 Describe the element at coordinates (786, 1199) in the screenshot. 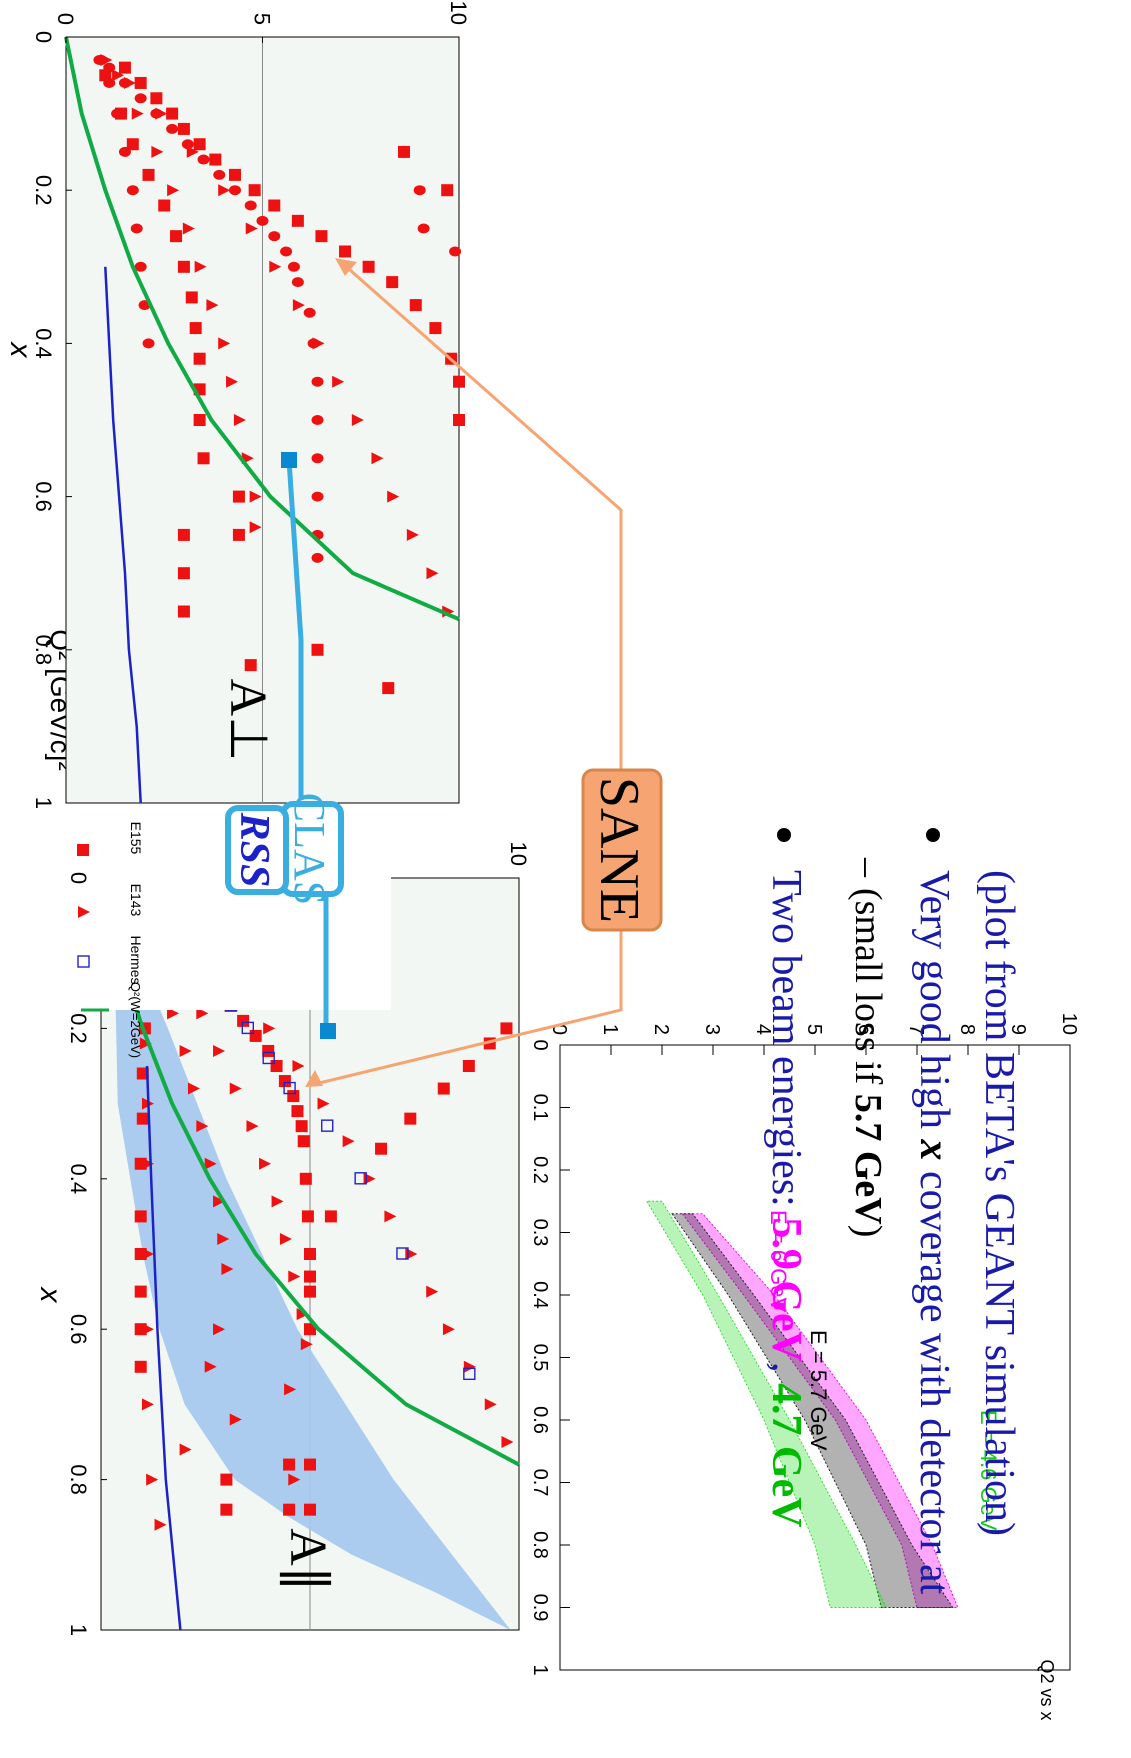

I see `bullet-1: Two beam energies: 5.9 GeV, 4.7 GeV` at that location.